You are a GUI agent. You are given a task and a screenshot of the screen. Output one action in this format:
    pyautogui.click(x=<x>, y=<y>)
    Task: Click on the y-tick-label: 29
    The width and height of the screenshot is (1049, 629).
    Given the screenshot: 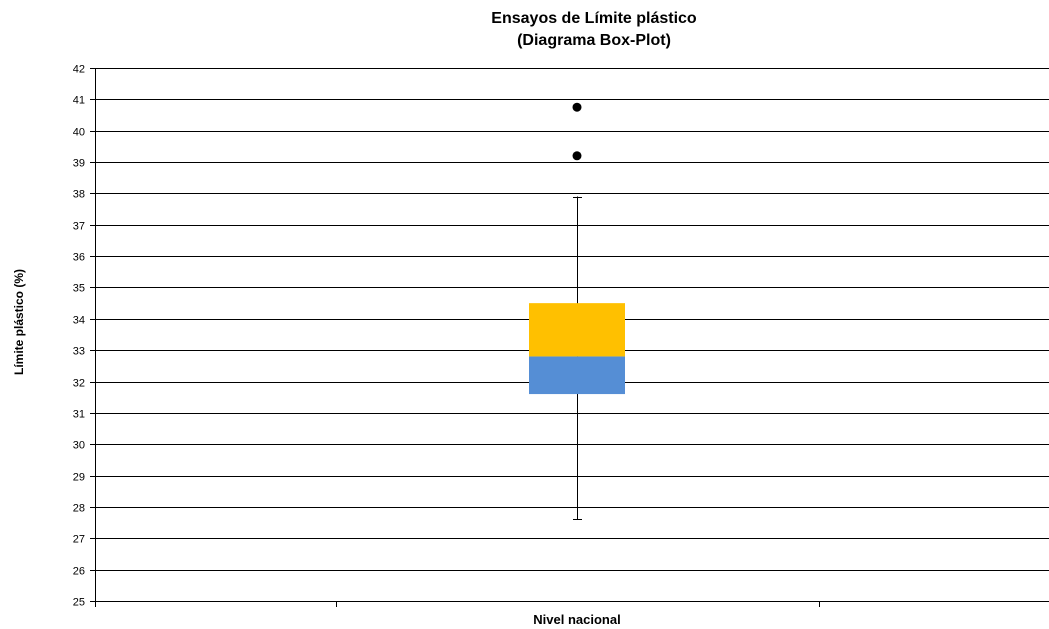 What is the action you would take?
    pyautogui.click(x=79, y=478)
    